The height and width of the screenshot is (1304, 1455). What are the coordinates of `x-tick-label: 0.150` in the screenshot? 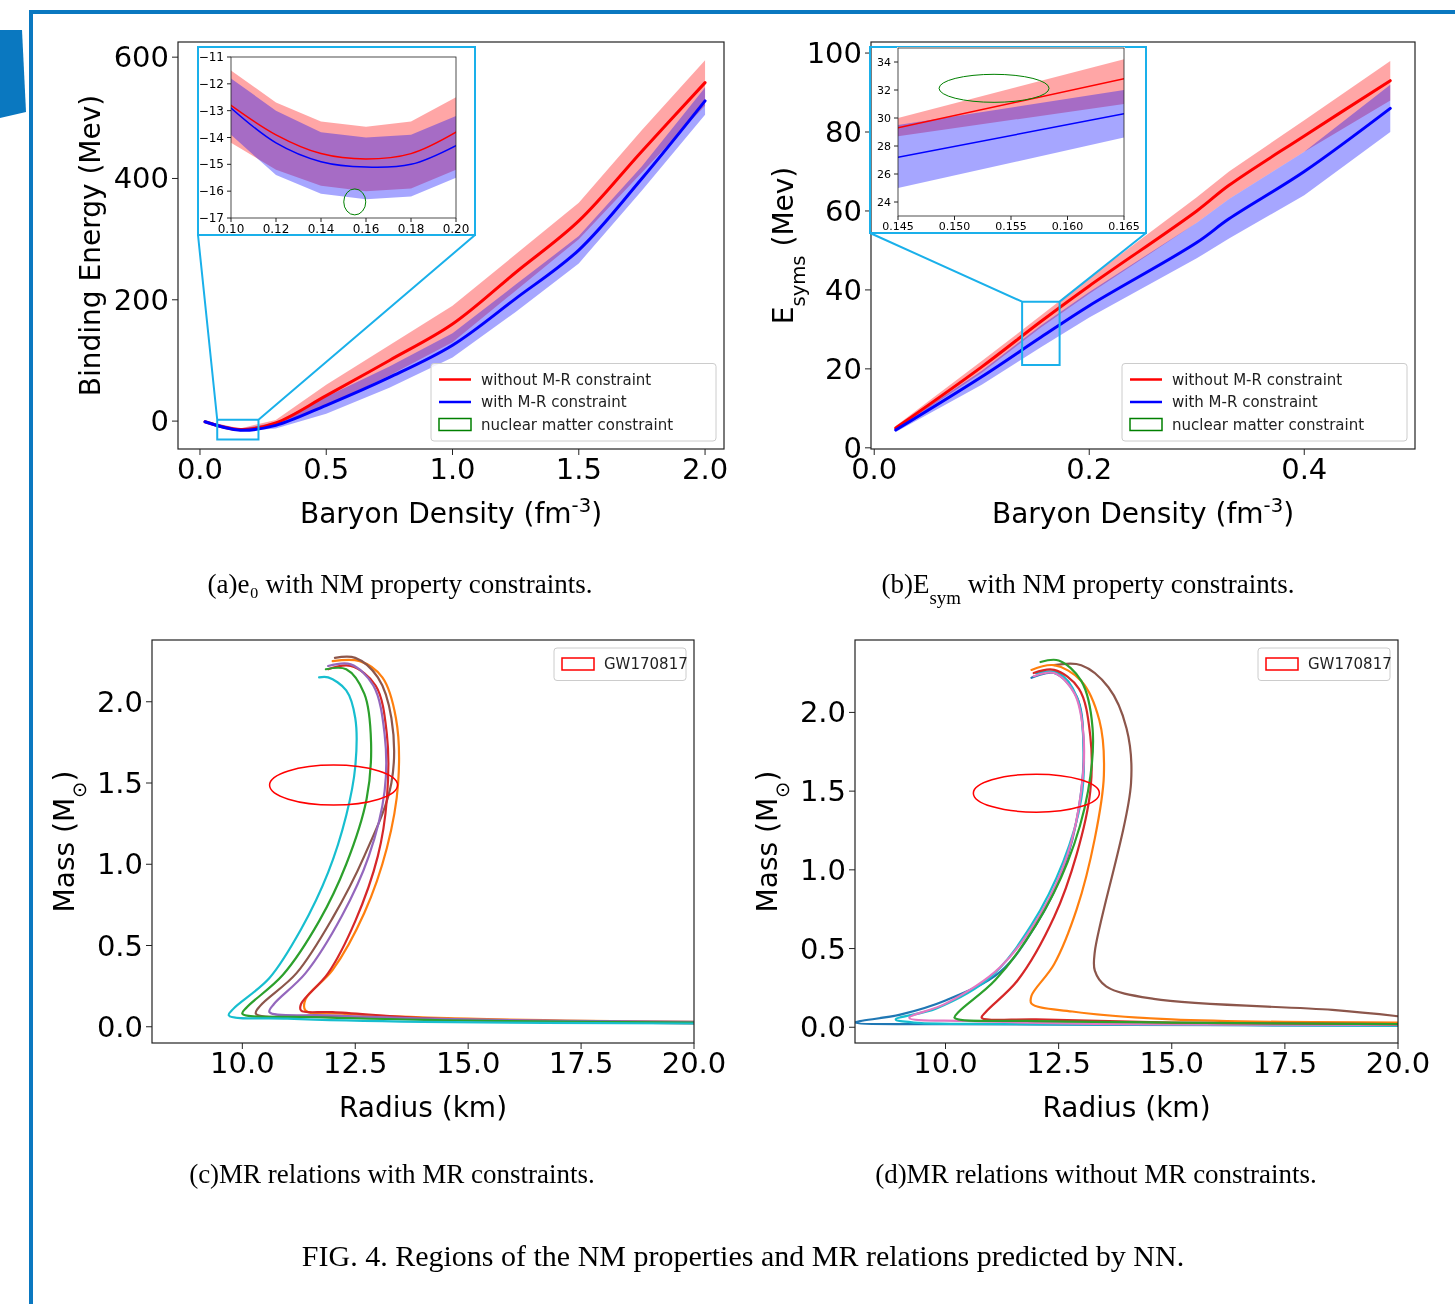 It's located at (954, 226).